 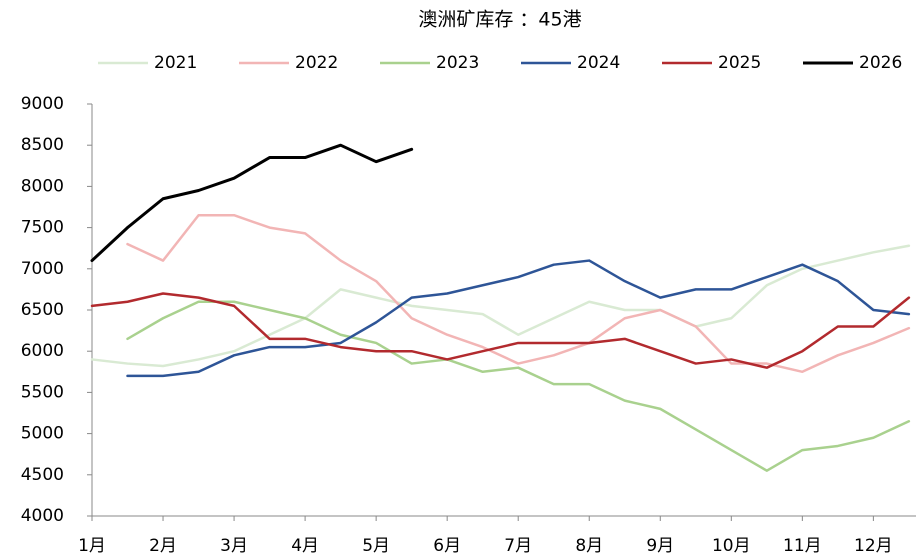 I want to click on x-tick-label: 6月, so click(x=447, y=546).